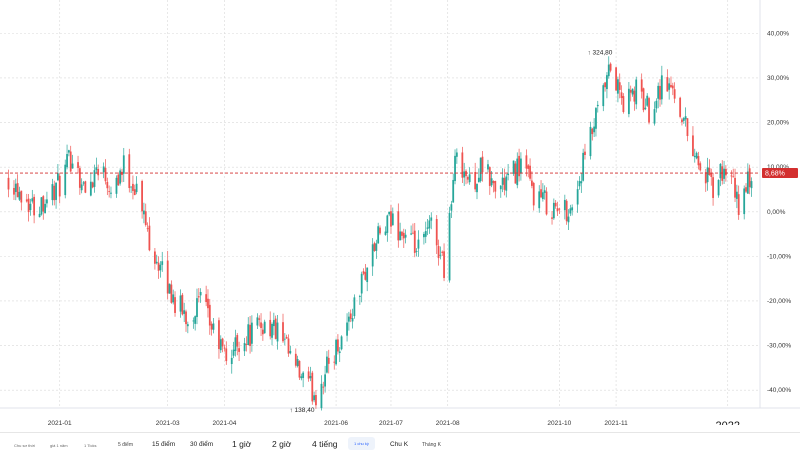 Image resolution: width=800 pixels, height=457 pixels. Describe the element at coordinates (399, 444) in the screenshot. I see `timeframe-button: Chu K` at that location.